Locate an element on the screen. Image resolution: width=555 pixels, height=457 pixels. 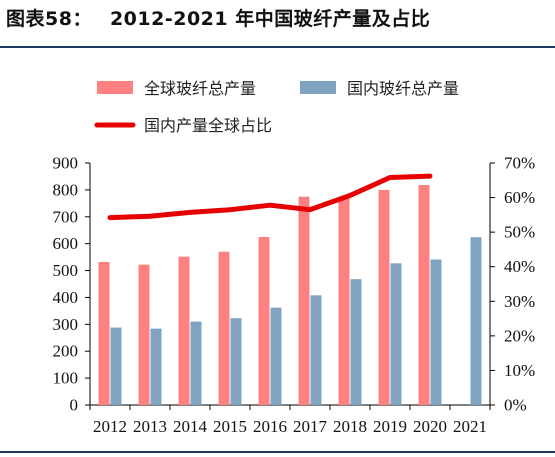
y-right-tick-label: 70% is located at coordinates (519, 163).